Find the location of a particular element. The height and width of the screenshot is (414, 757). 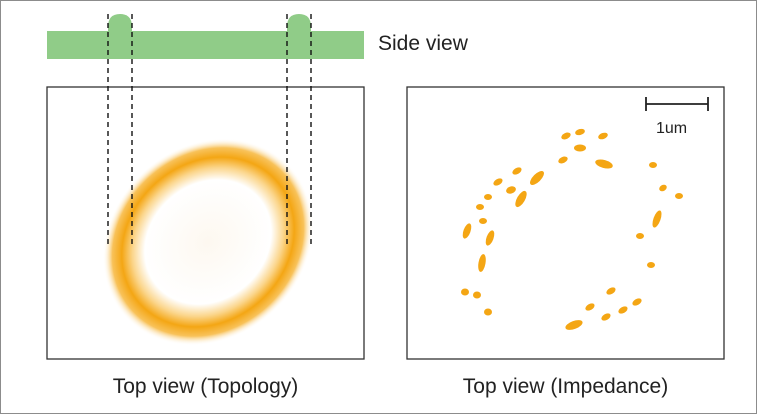

side-view-label: Side view is located at coordinates (423, 43).